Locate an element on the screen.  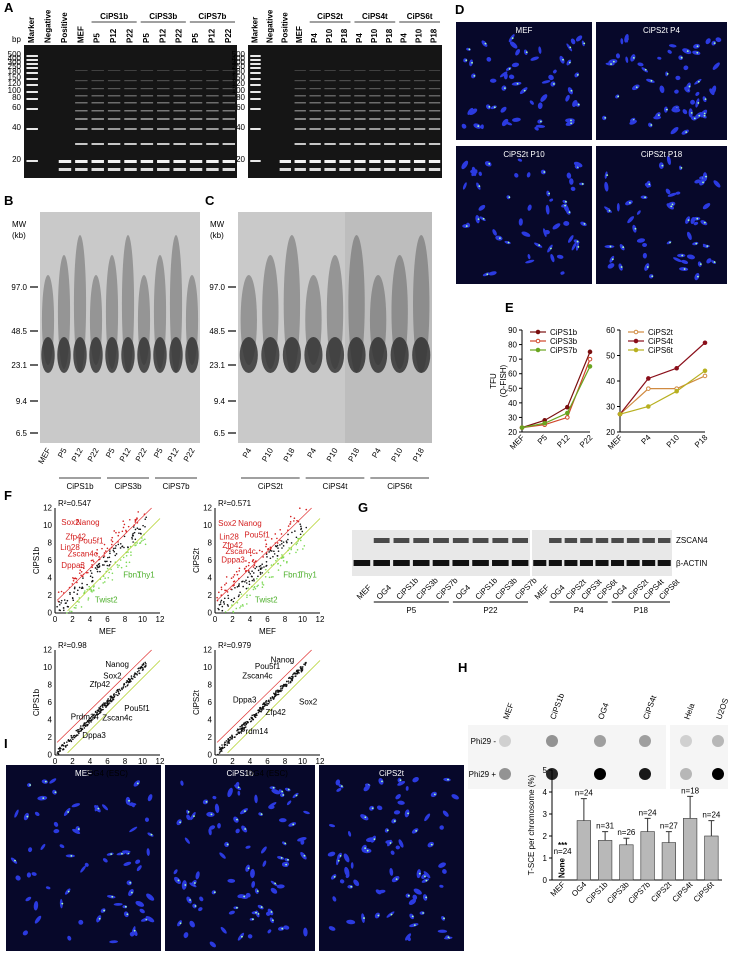
series-line is located at coordinates (556, 397).